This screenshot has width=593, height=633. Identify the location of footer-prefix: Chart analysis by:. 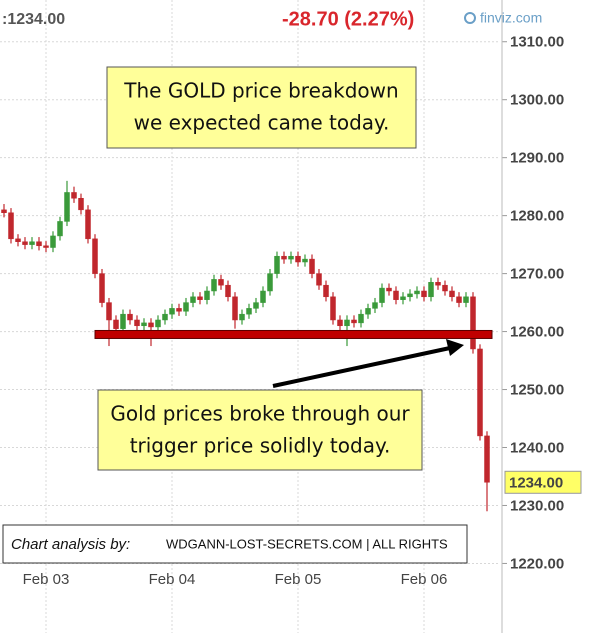
(70, 544).